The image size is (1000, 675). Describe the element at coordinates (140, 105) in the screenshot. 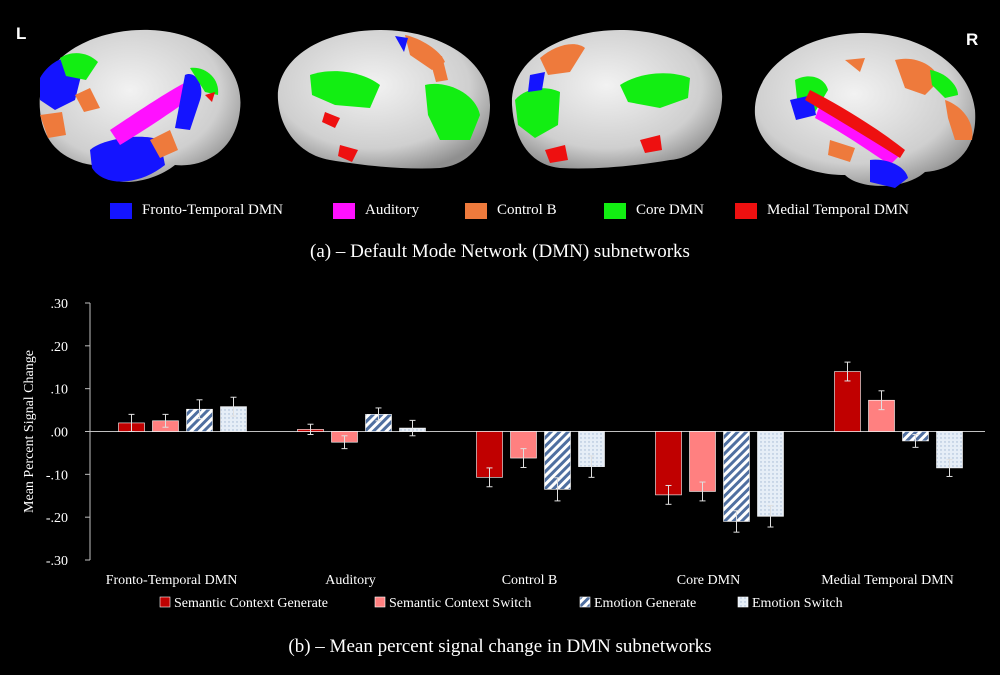

I see `brain-left-lateral` at that location.